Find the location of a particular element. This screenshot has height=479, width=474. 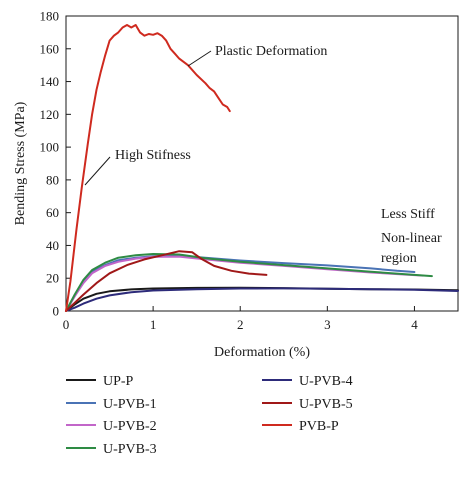

y-tick-label: 80 is located at coordinates (52, 179).